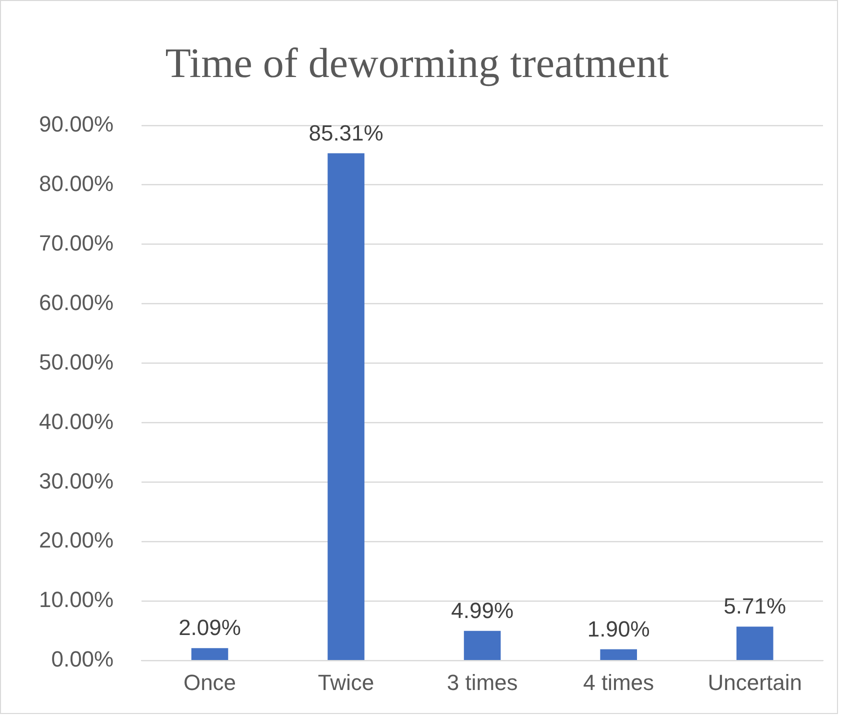 The image size is (847, 719). What do you see at coordinates (209, 682) in the screenshot?
I see `x-tick-label: Once` at bounding box center [209, 682].